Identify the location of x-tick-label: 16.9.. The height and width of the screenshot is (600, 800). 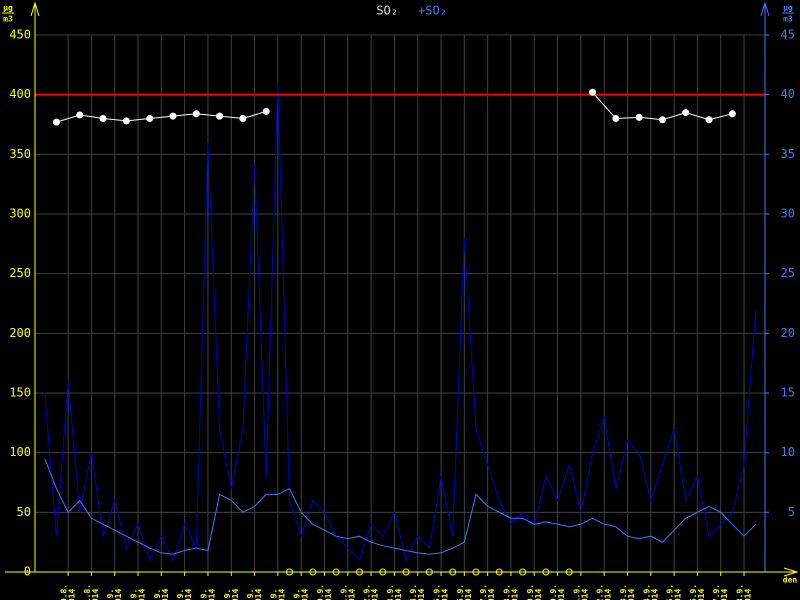
(460, 592).